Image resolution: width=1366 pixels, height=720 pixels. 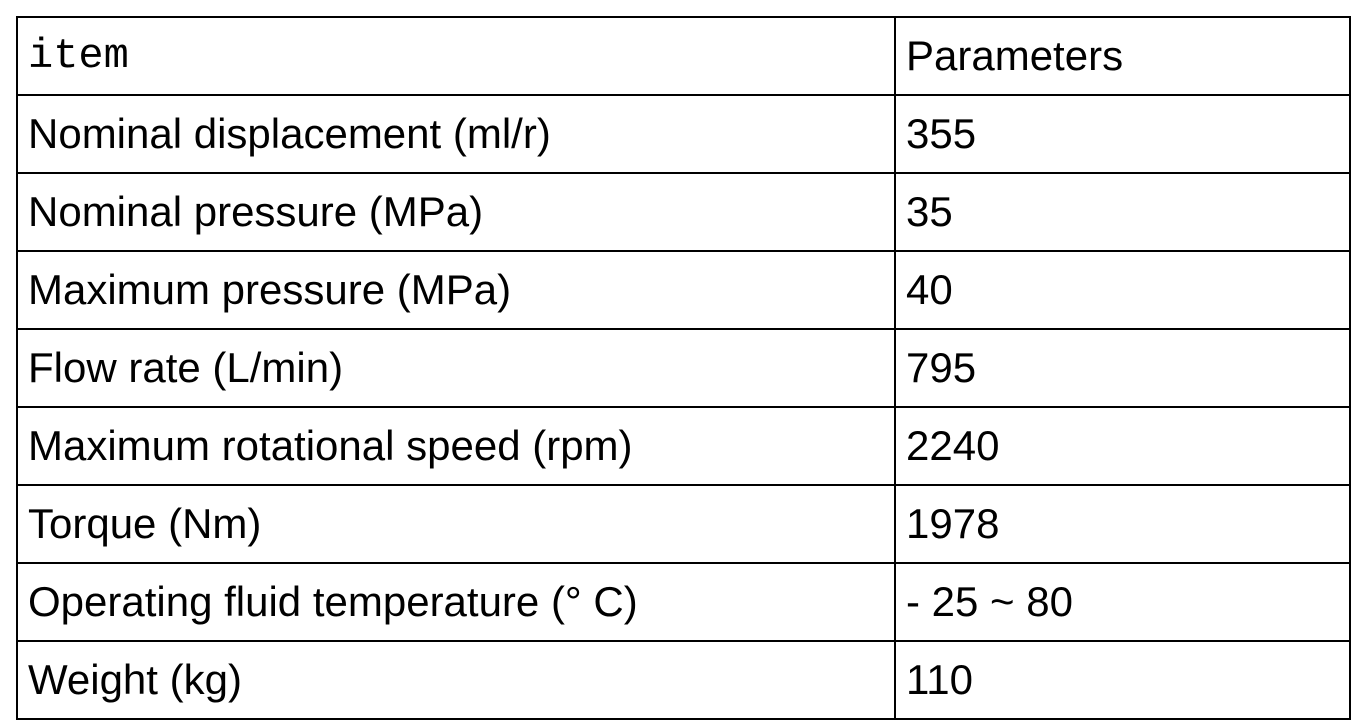 I want to click on table-row: Weight (kg) 110, so click(x=683, y=680).